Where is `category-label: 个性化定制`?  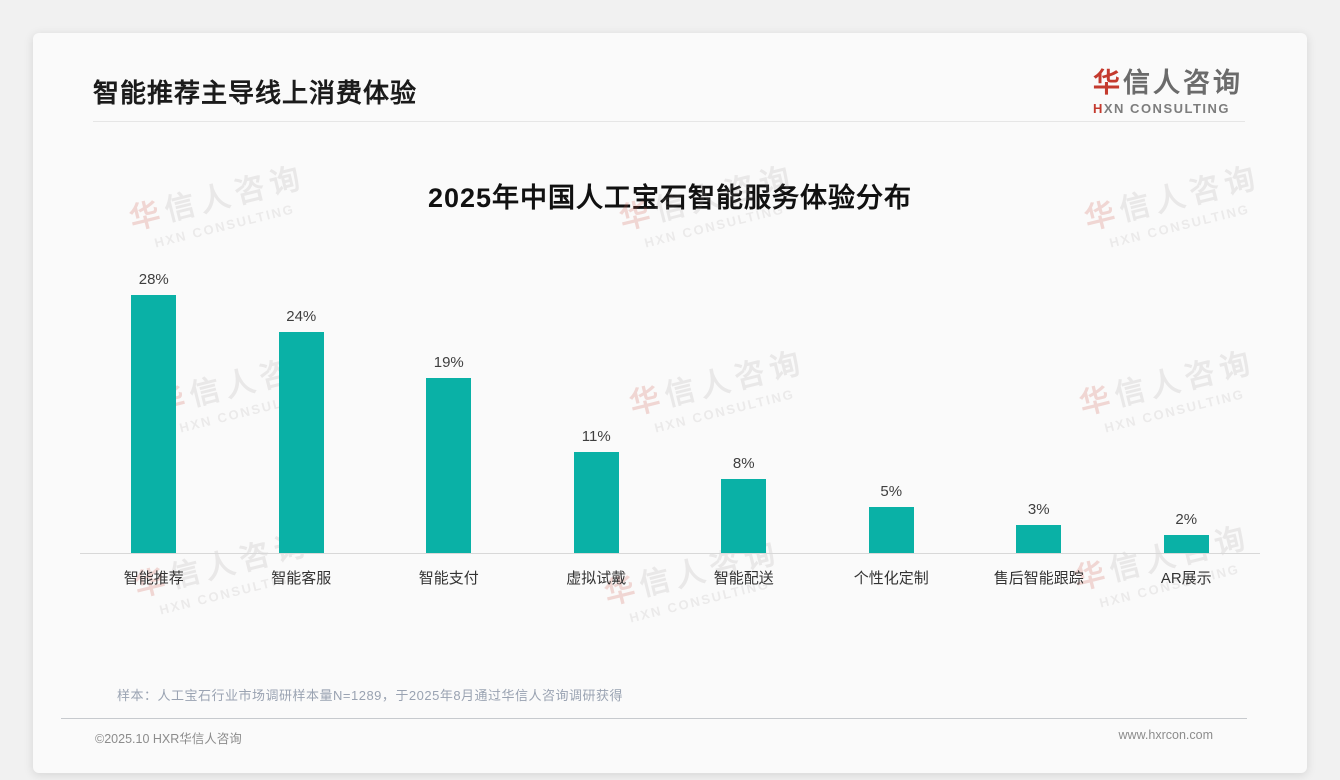
category-label: 个性化定制 is located at coordinates (891, 578).